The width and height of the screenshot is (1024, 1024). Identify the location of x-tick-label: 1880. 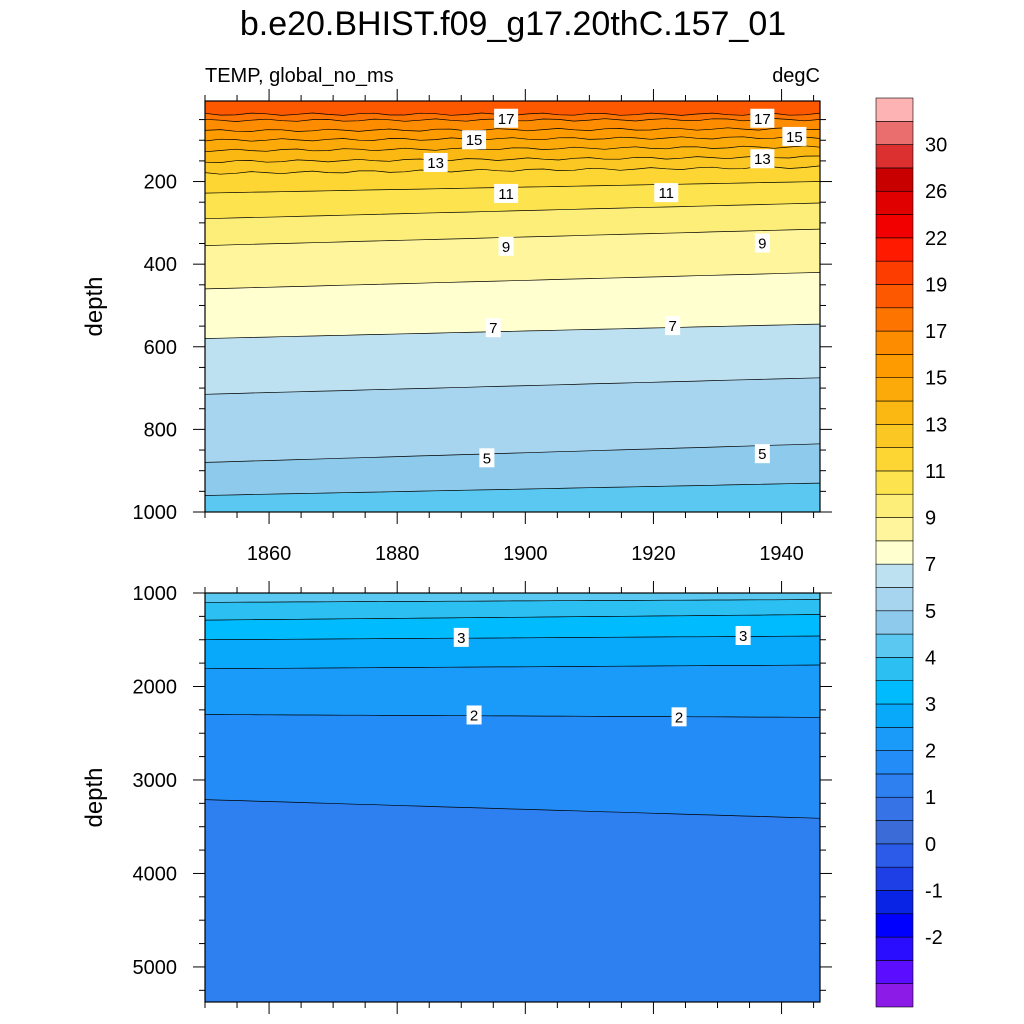
(397, 554).